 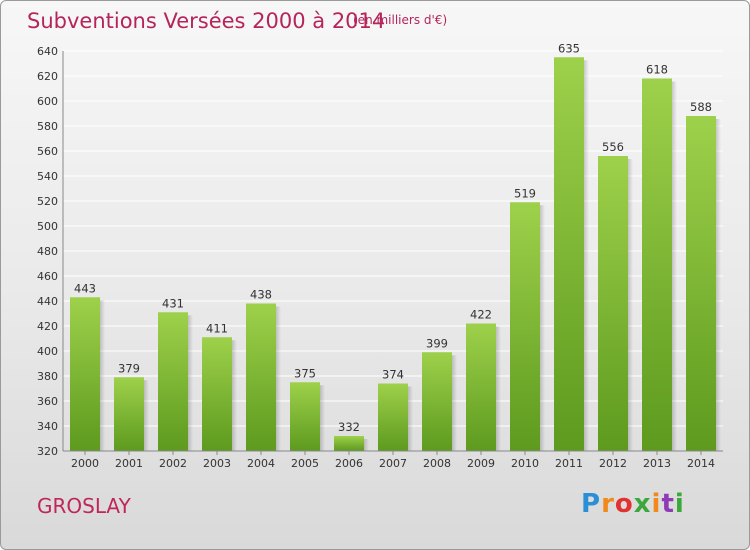 What do you see at coordinates (305, 463) in the screenshot?
I see `x-tick-label: 2005` at bounding box center [305, 463].